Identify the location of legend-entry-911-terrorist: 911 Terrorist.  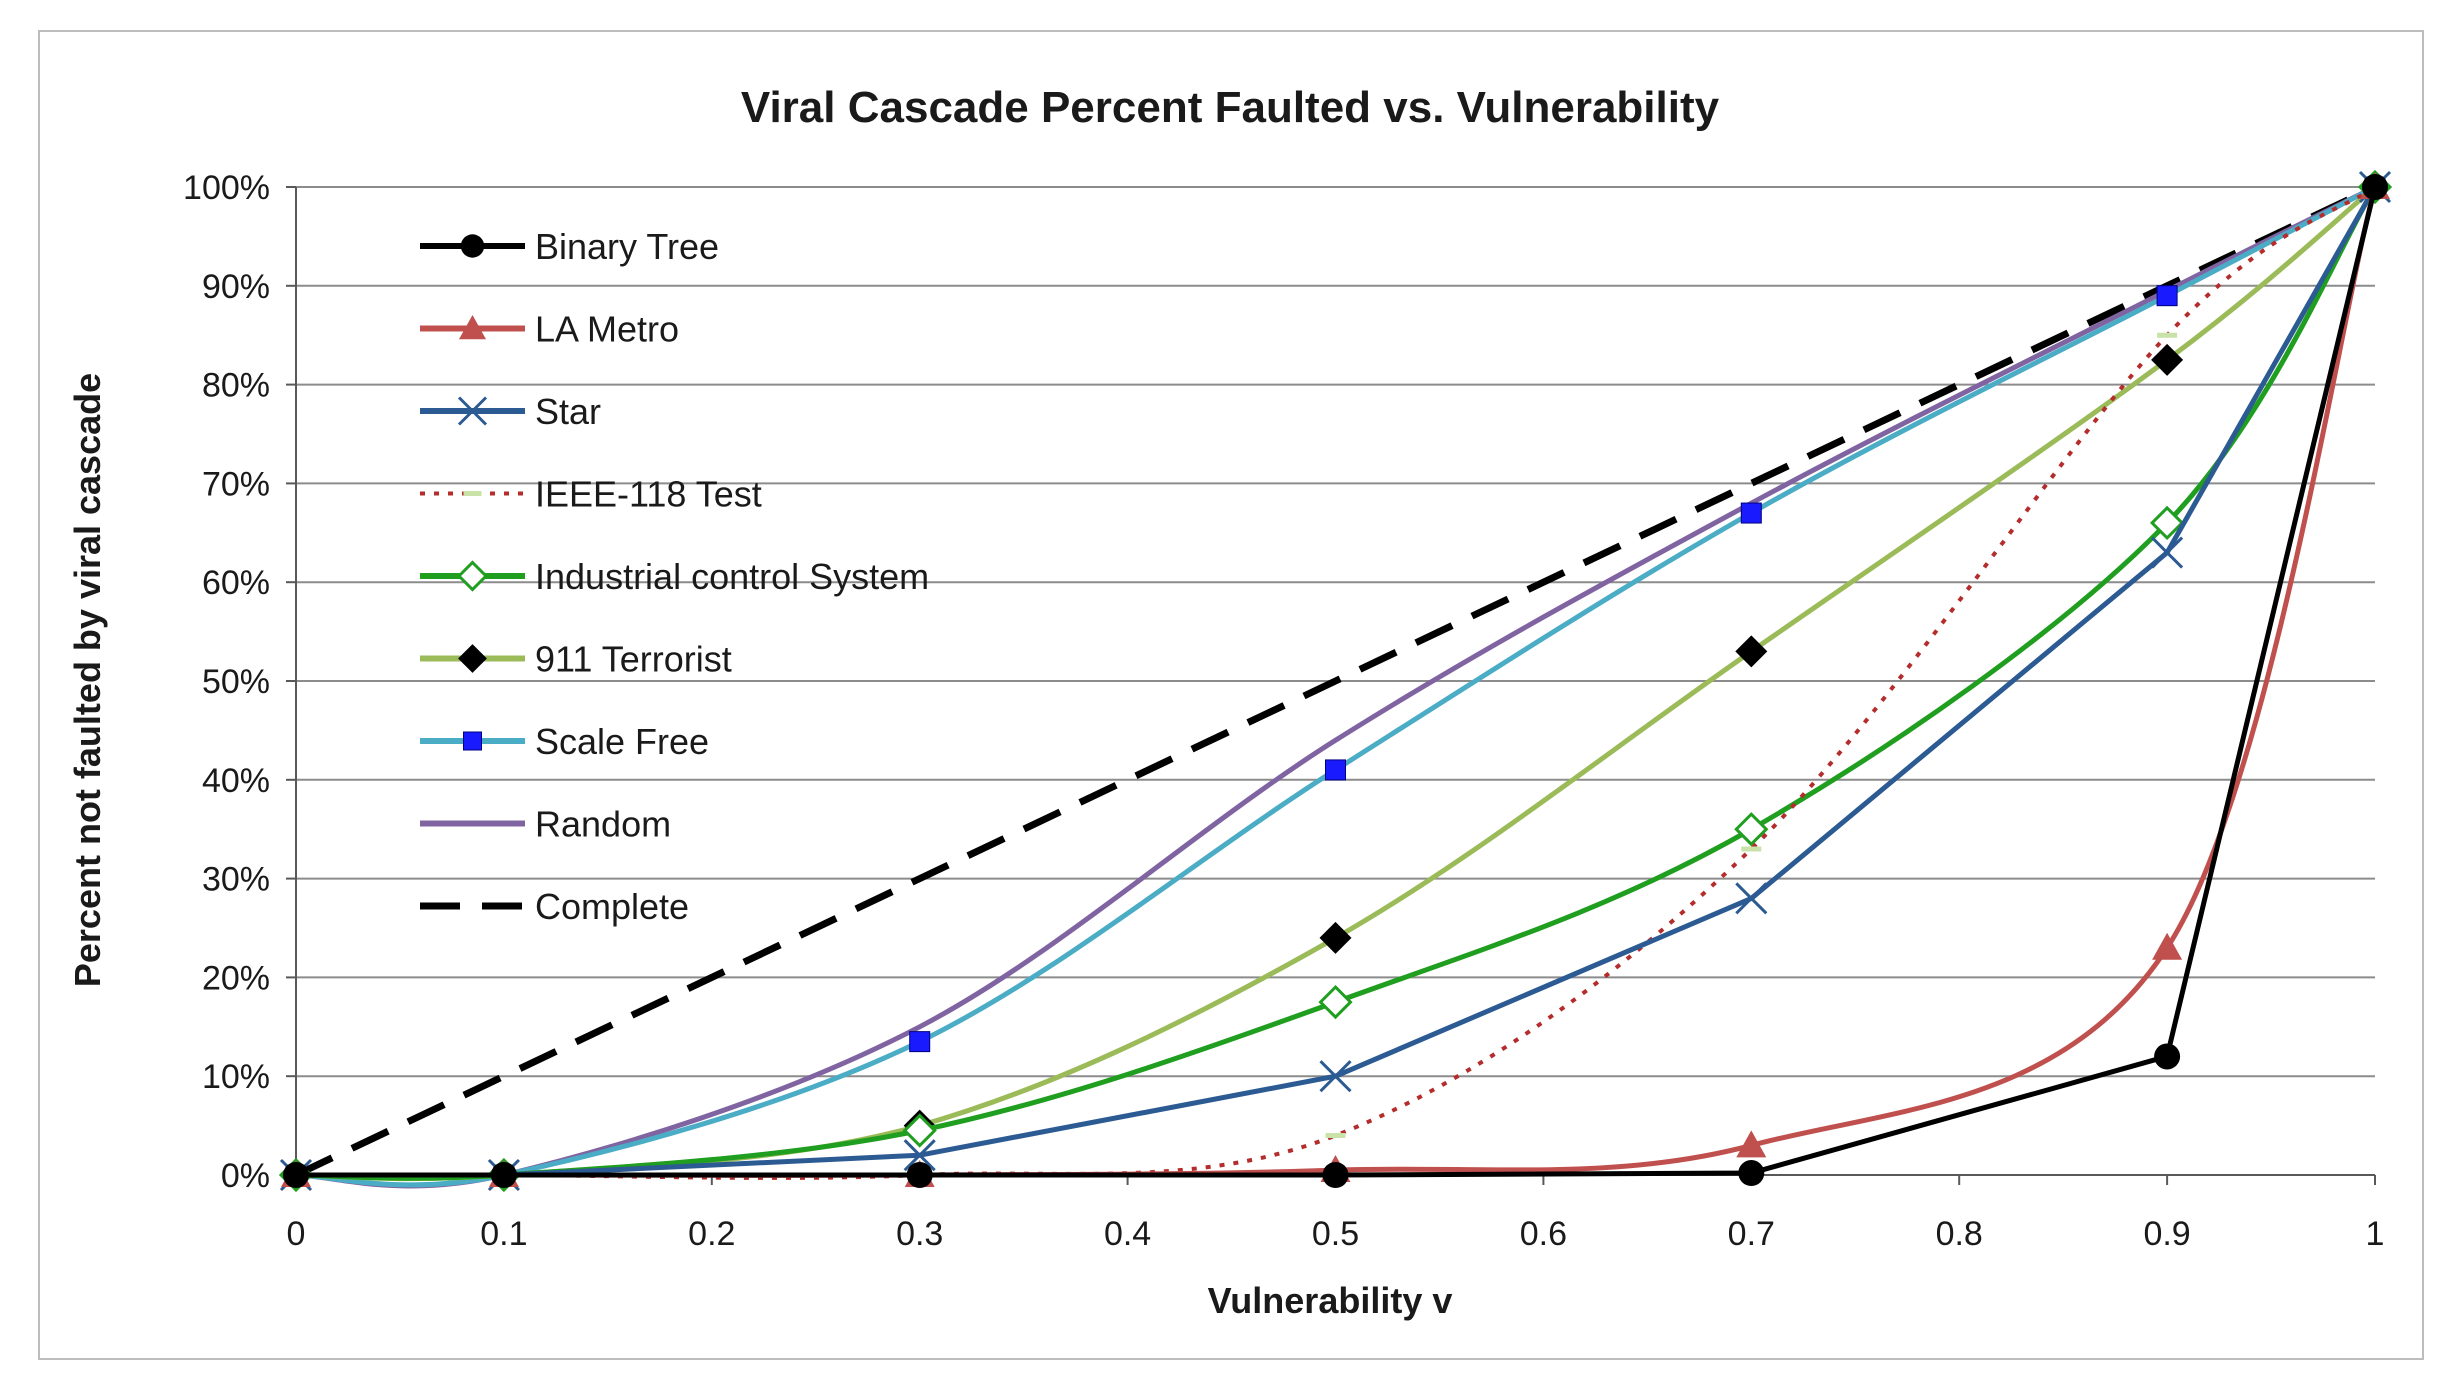
(576, 659).